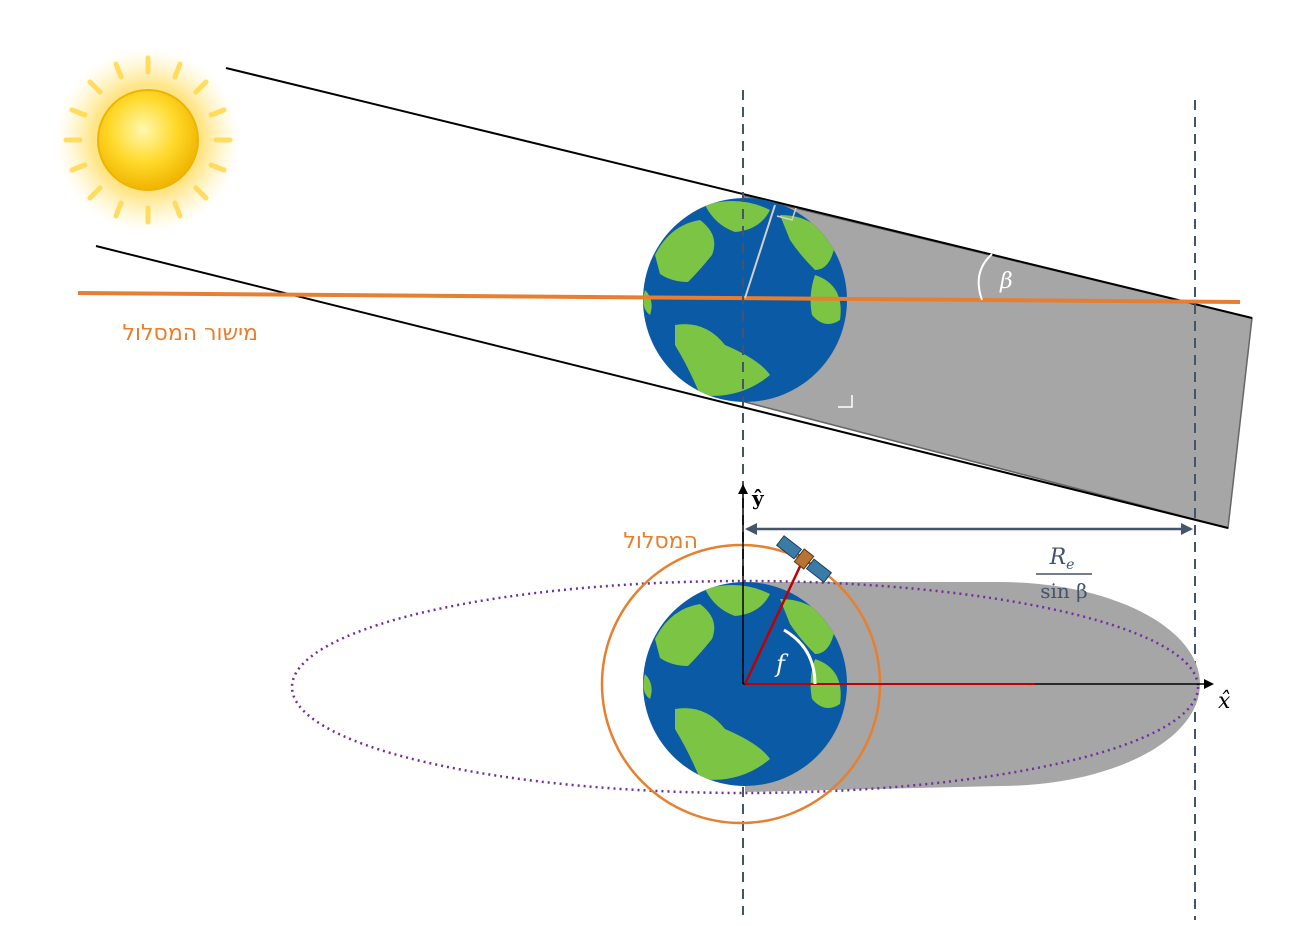 The image size is (1291, 940). I want to click on right-angle-mark-top, so click(786, 214).